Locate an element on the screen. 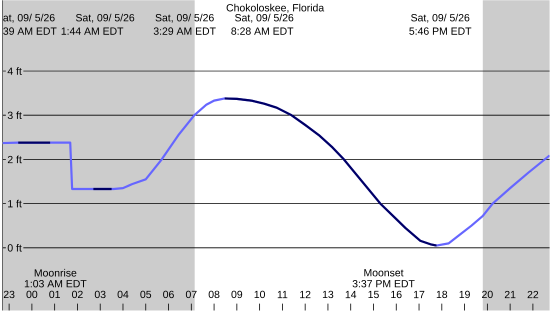 The image size is (550, 311). annotation: Moonrise is located at coordinates (55, 272).